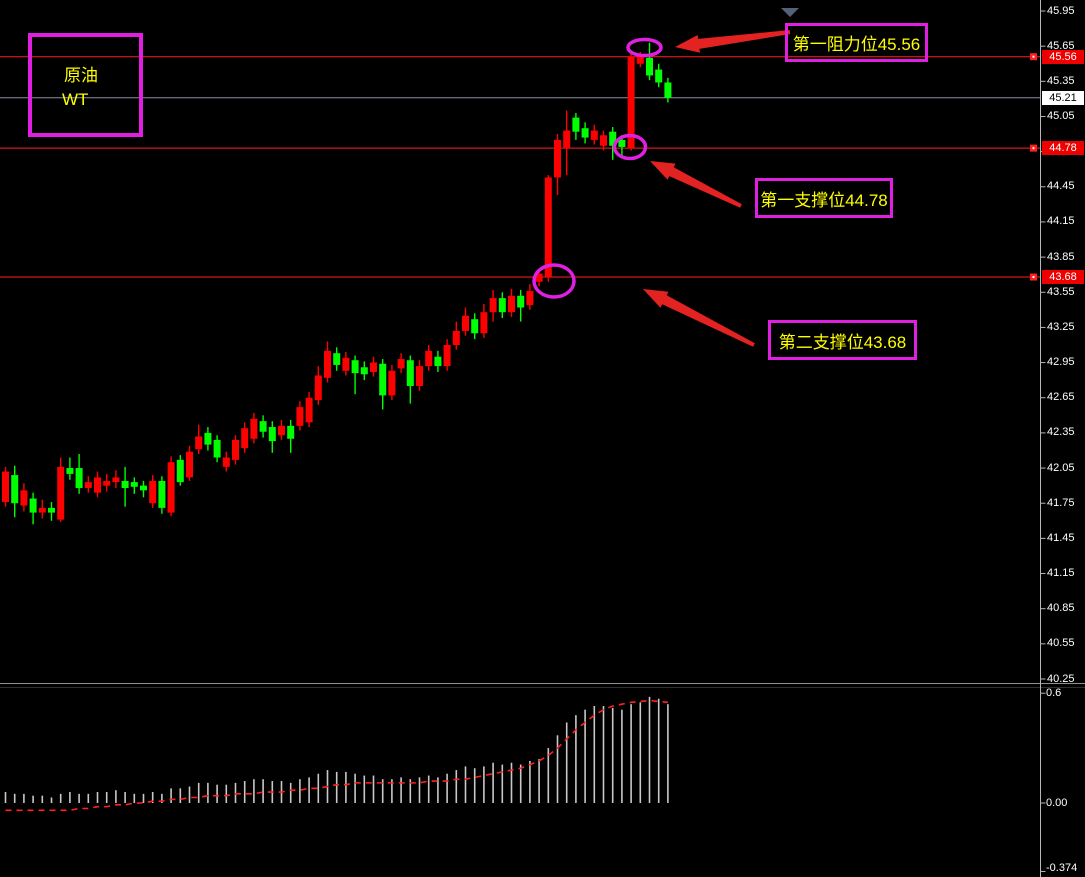 This screenshot has height=877, width=1085. I want to click on price-tag-support2: 43.68, so click(1063, 277).